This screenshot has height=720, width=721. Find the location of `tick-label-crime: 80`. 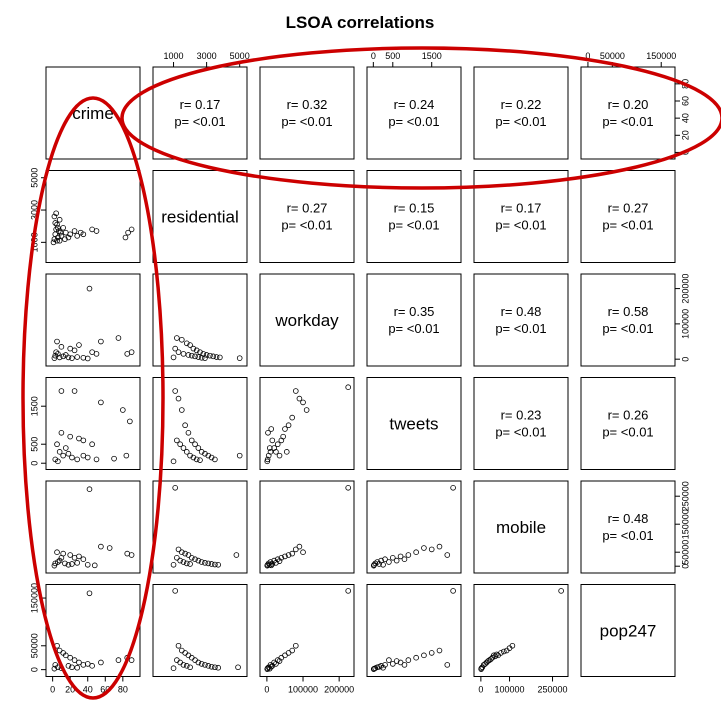

tick-label-crime: 80 is located at coordinates (123, 690).